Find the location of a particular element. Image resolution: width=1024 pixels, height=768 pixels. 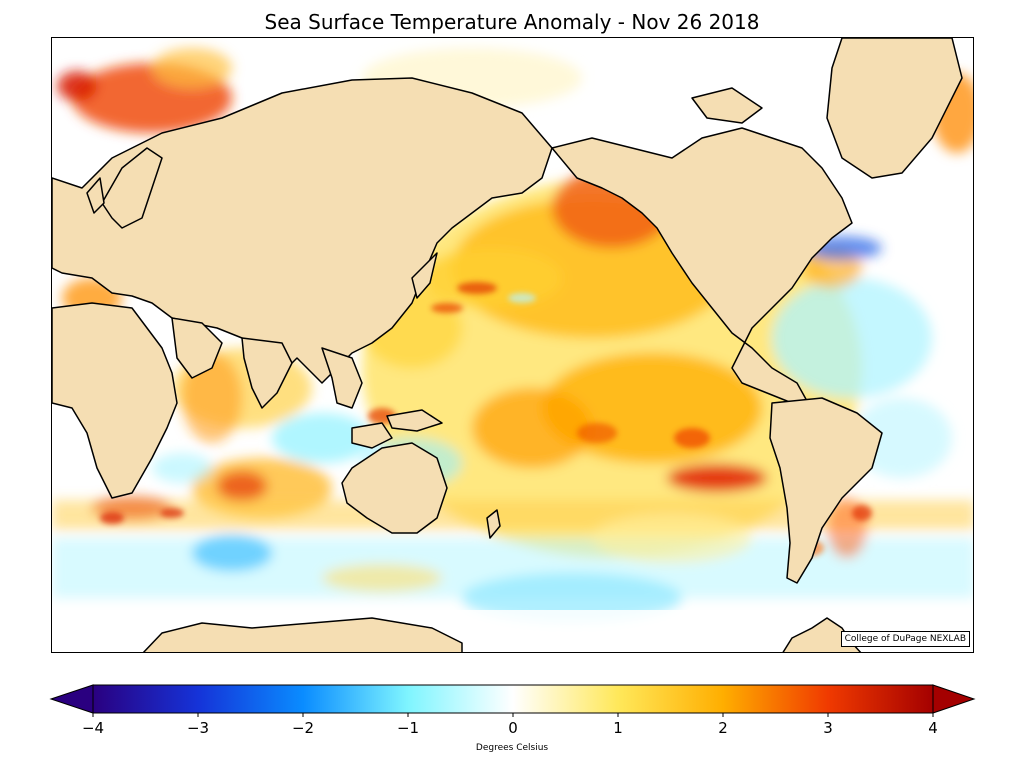

colorbar-tick-label: −3 is located at coordinates (198, 728).